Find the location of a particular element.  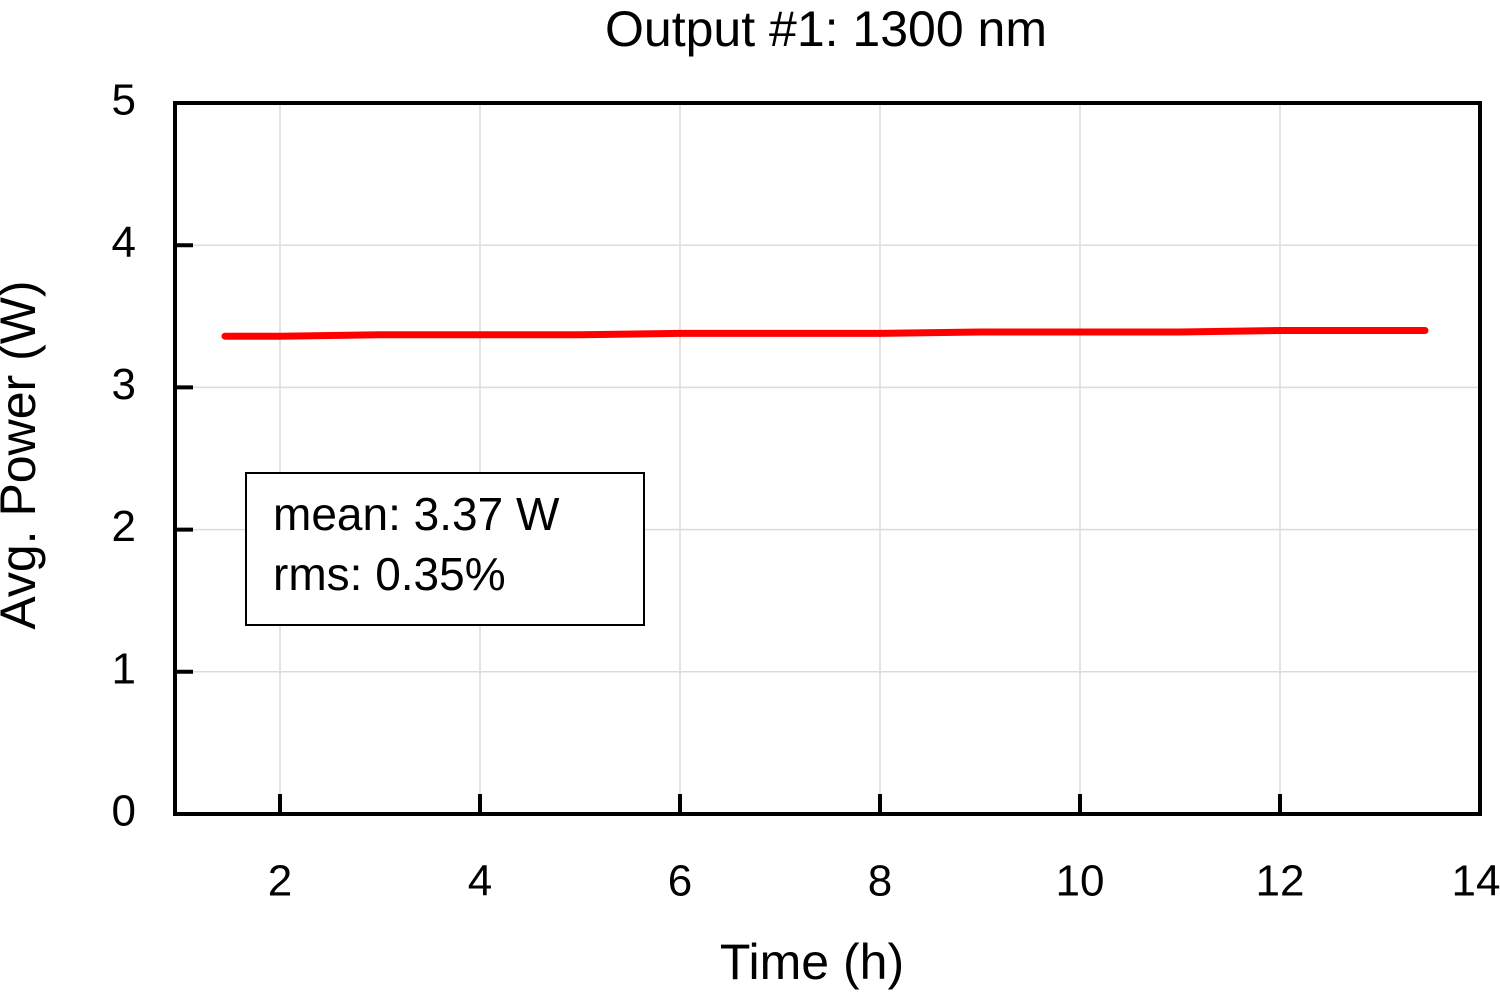

x-tick-label: 12 is located at coordinates (1280, 881).